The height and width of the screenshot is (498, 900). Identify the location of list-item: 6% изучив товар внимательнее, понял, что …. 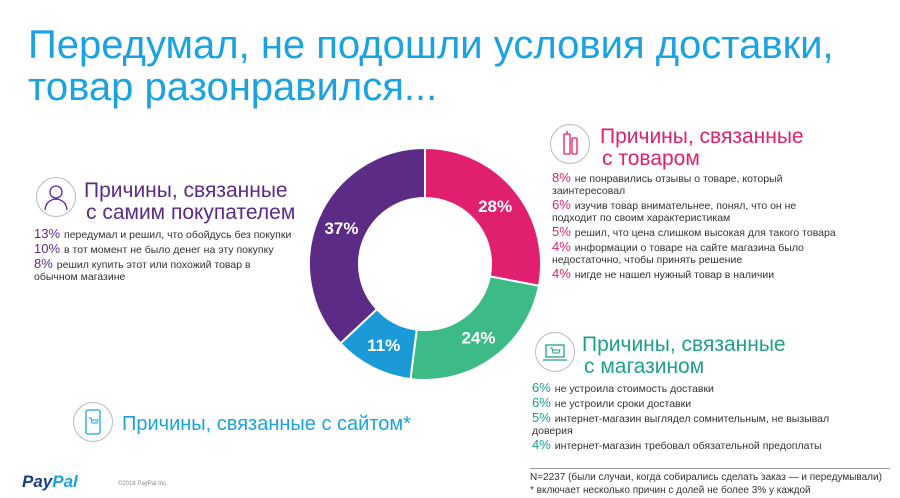
(697, 210).